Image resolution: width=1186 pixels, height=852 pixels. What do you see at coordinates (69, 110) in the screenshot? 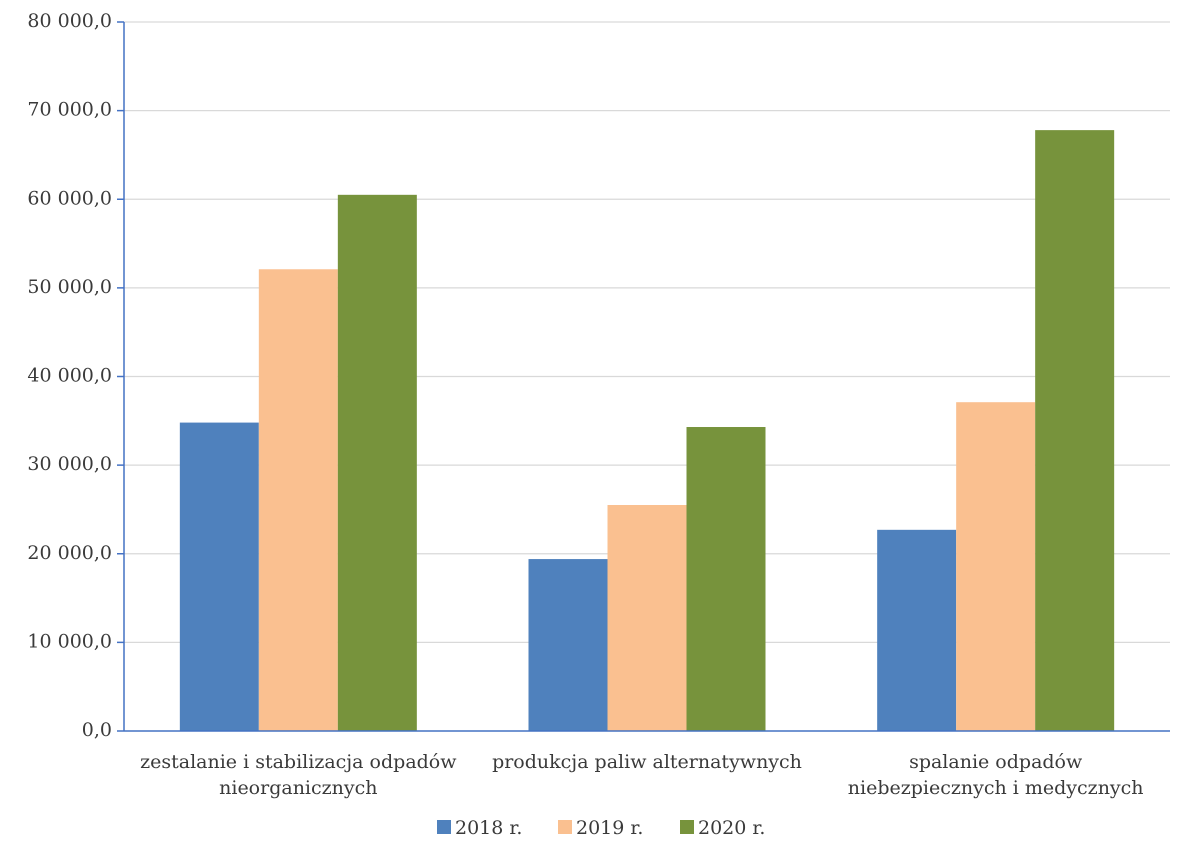
I see `y-tick-label: 70 000,0` at bounding box center [69, 110].